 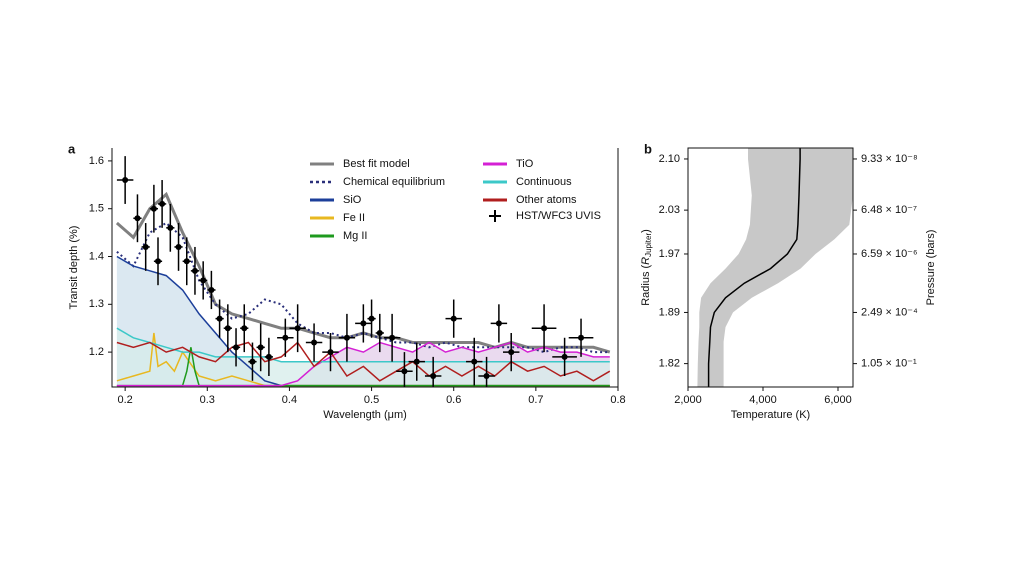 What do you see at coordinates (669, 254) in the screenshot?
I see `y-tick-label: 1.97` at bounding box center [669, 254].